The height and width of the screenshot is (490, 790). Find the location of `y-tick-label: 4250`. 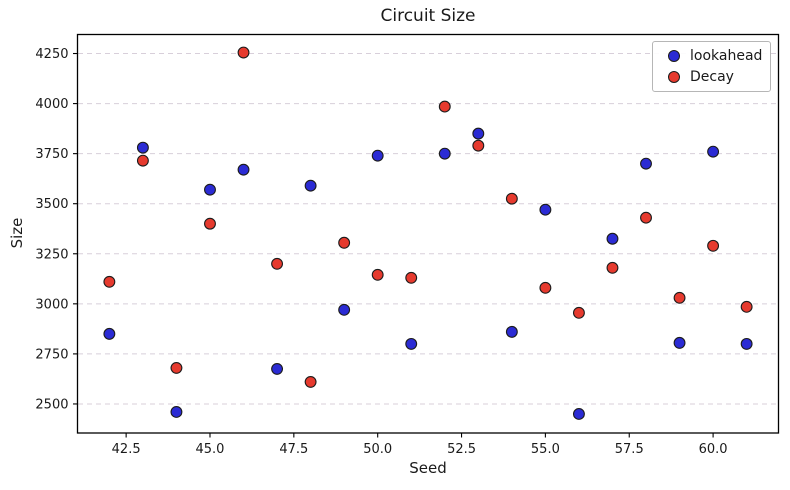

y-tick-label: 4250 is located at coordinates (51, 54).